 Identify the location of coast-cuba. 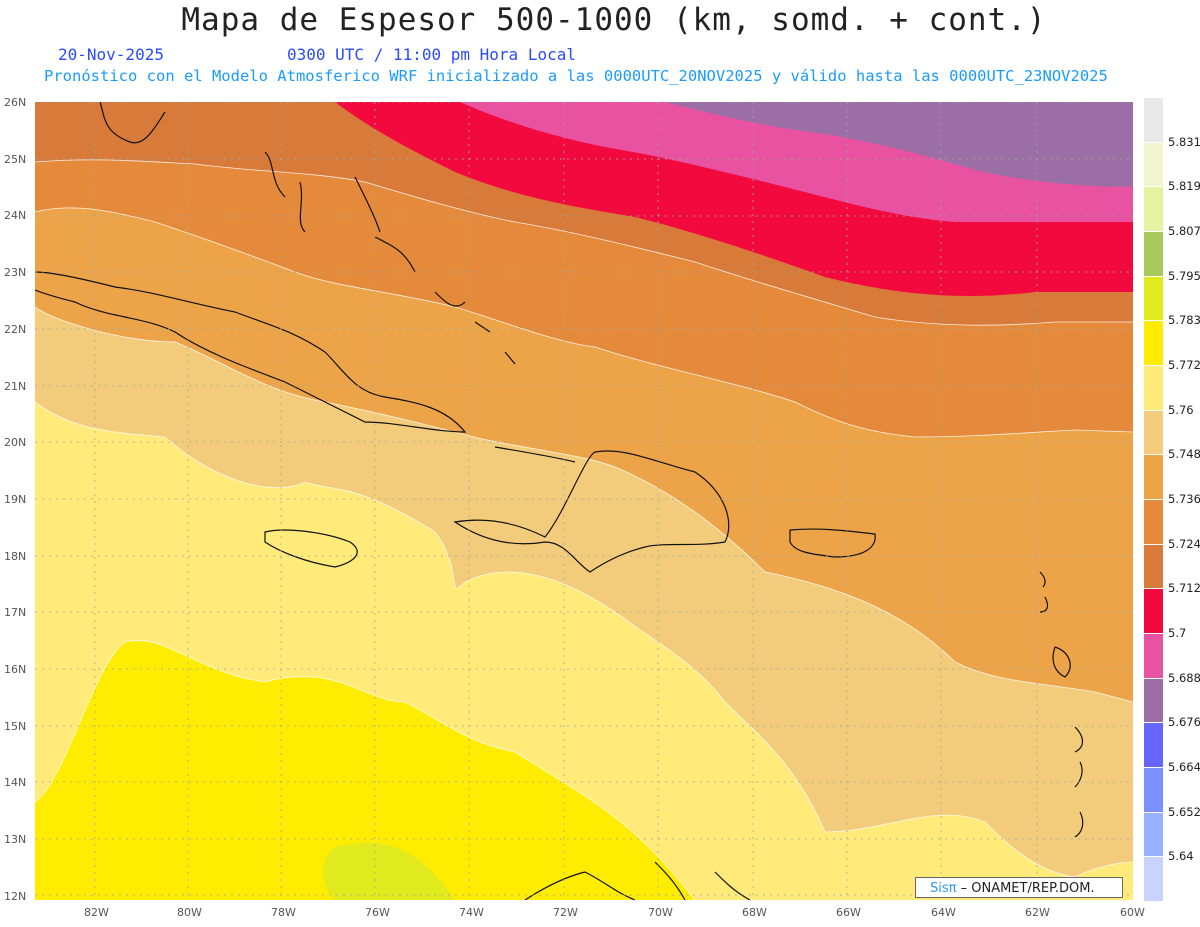
(251, 352).